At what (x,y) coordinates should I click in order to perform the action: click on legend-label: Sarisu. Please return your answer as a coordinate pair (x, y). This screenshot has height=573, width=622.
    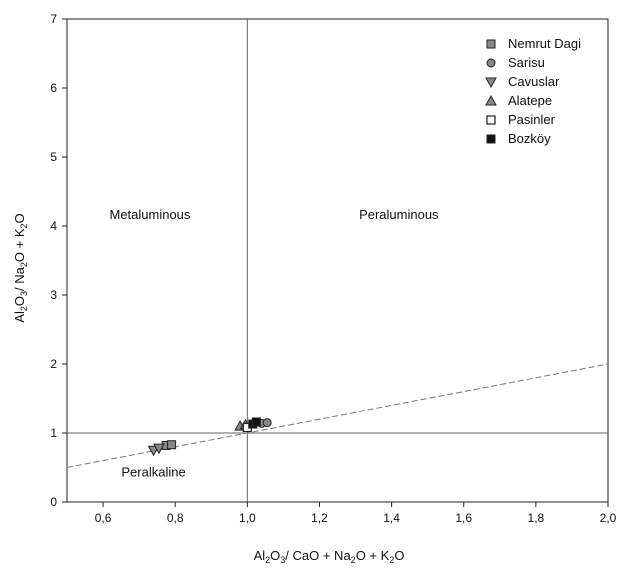
    Looking at the image, I should click on (526, 62).